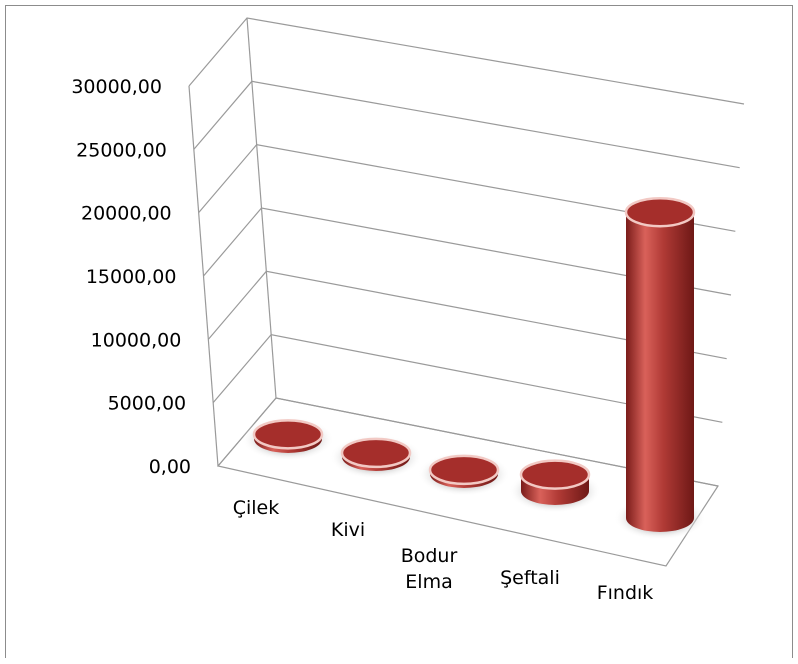 The image size is (798, 664). I want to click on y-tick-label: 30000,00, so click(116, 87).